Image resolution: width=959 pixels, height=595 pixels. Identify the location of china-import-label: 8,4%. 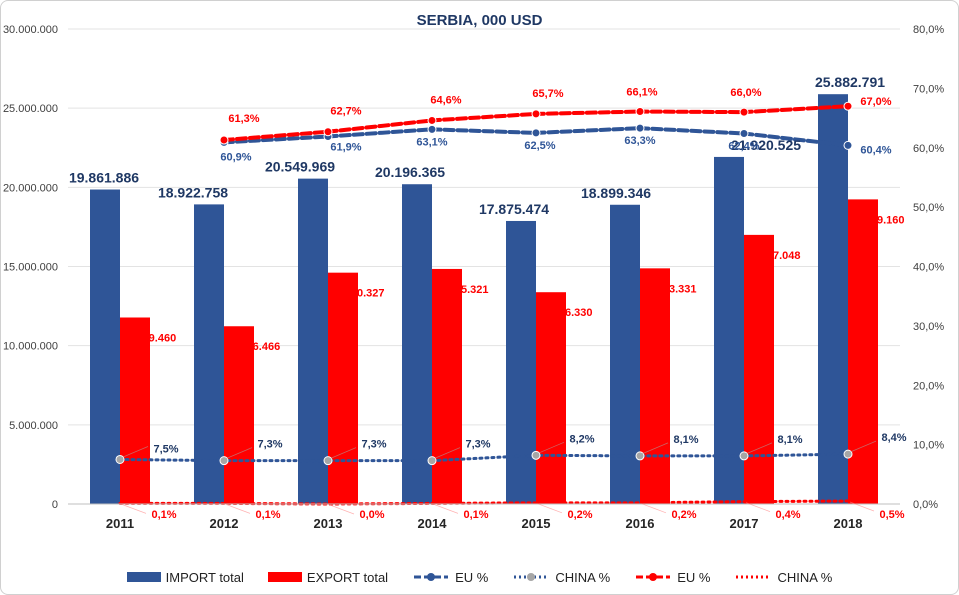
(893, 438).